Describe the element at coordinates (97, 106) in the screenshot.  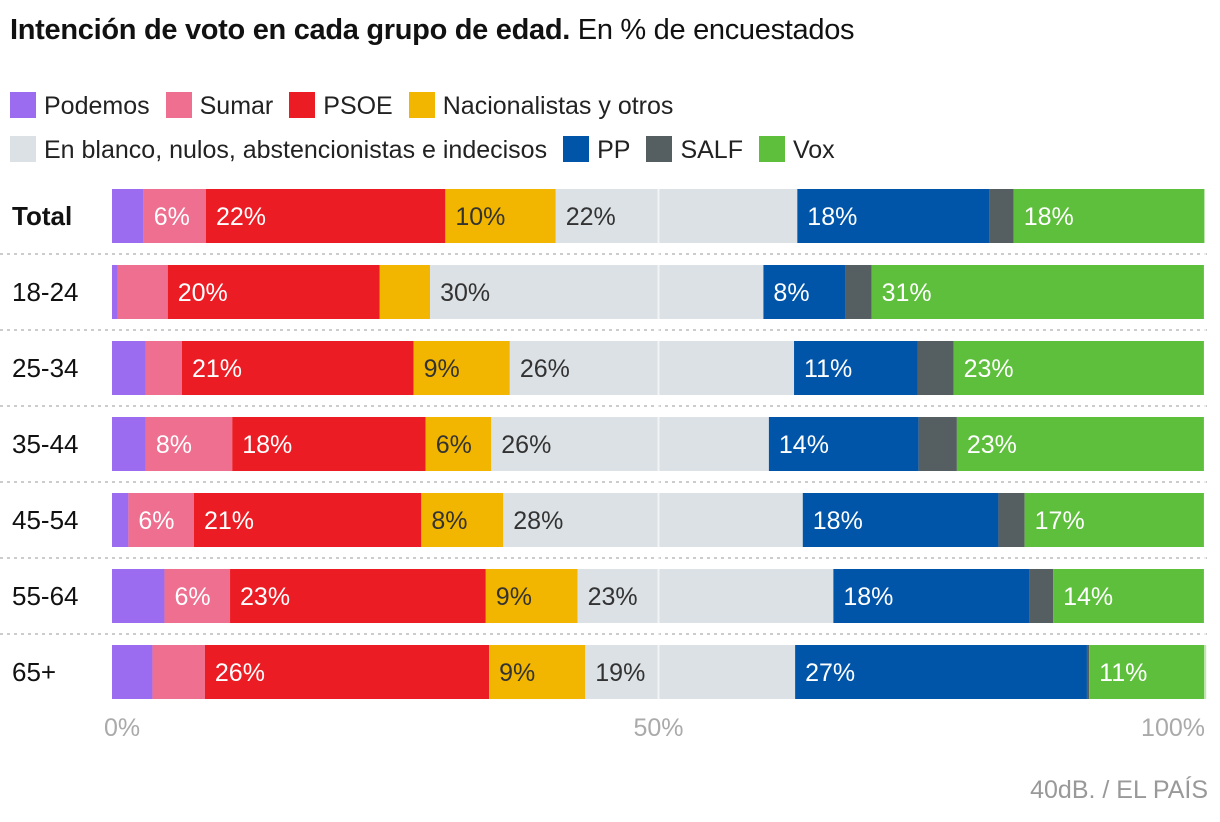
I see `legend-label: Podemos` at that location.